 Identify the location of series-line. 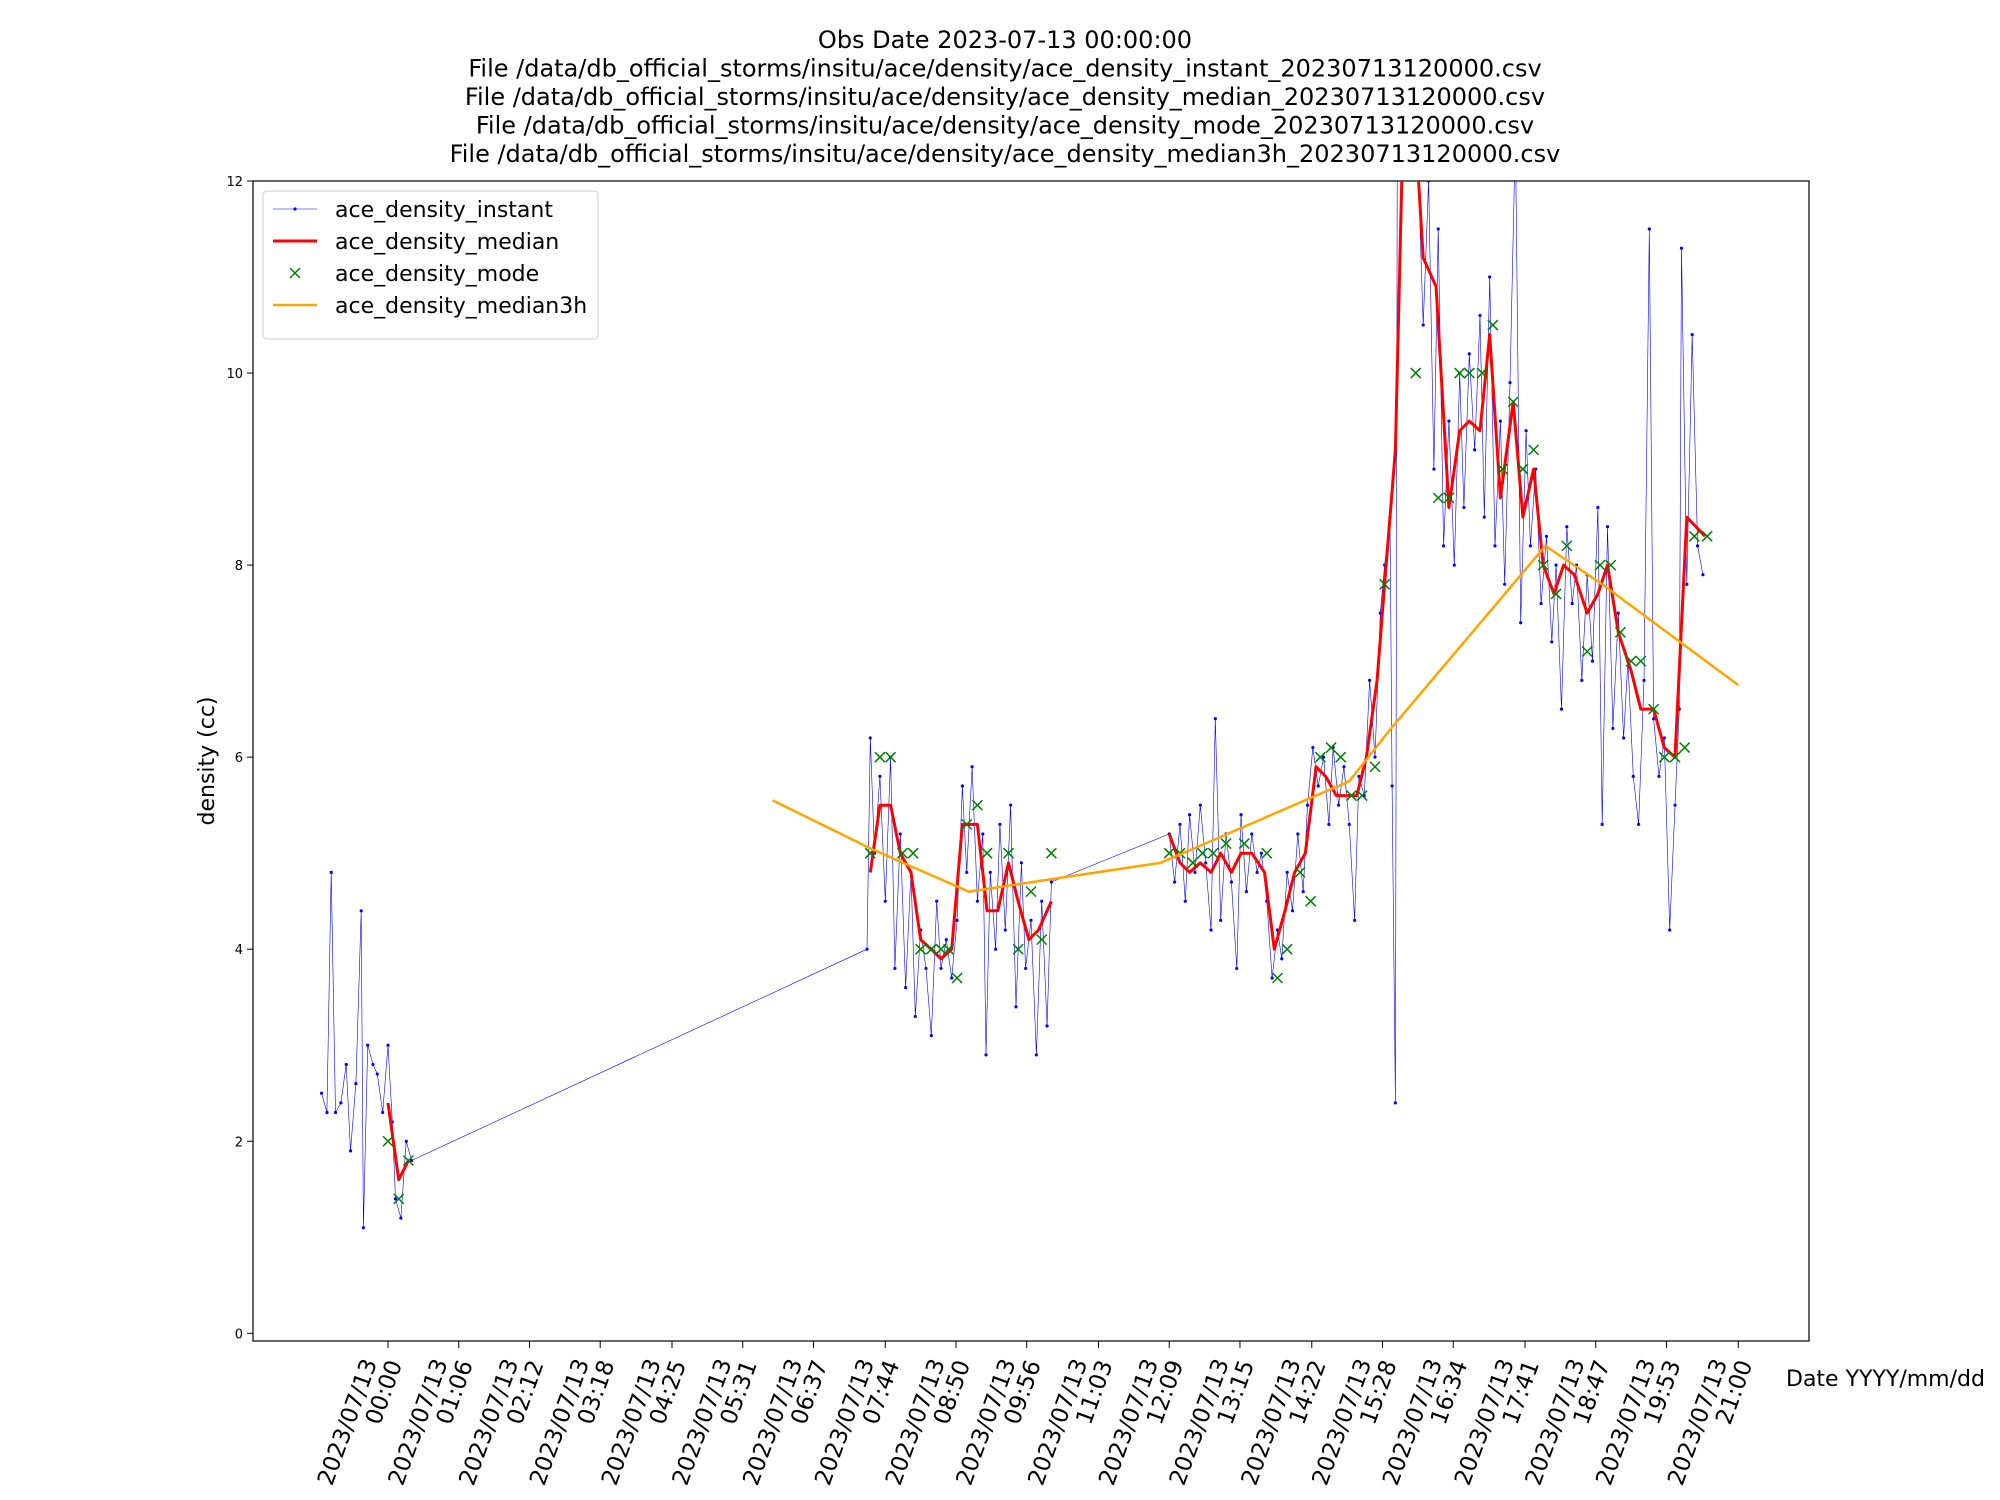
(1256, 718).